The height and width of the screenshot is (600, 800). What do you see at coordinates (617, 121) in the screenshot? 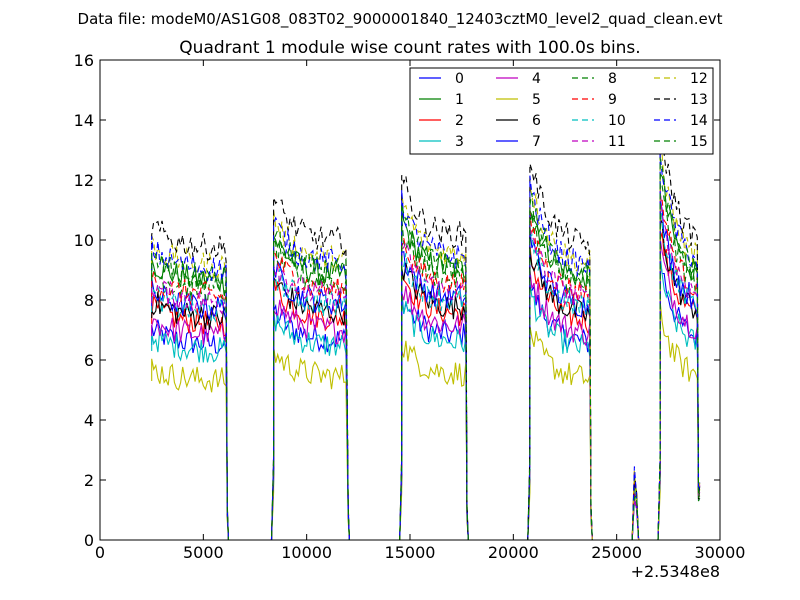
I see `legend-label-10: 10` at bounding box center [617, 121].